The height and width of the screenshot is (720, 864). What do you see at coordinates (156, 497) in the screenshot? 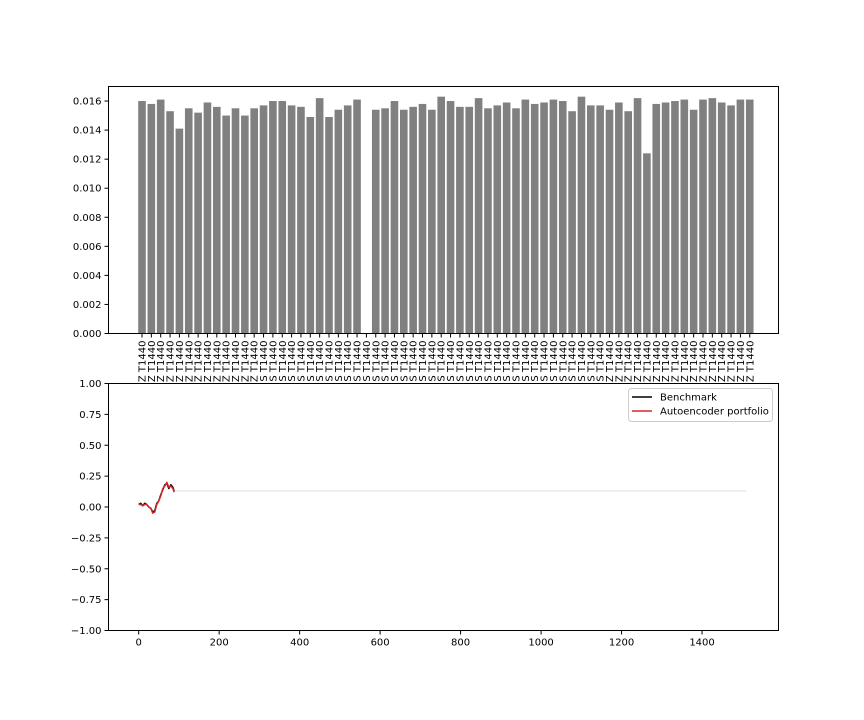
I see `series-line-autoencoder-portfolio` at bounding box center [156, 497].